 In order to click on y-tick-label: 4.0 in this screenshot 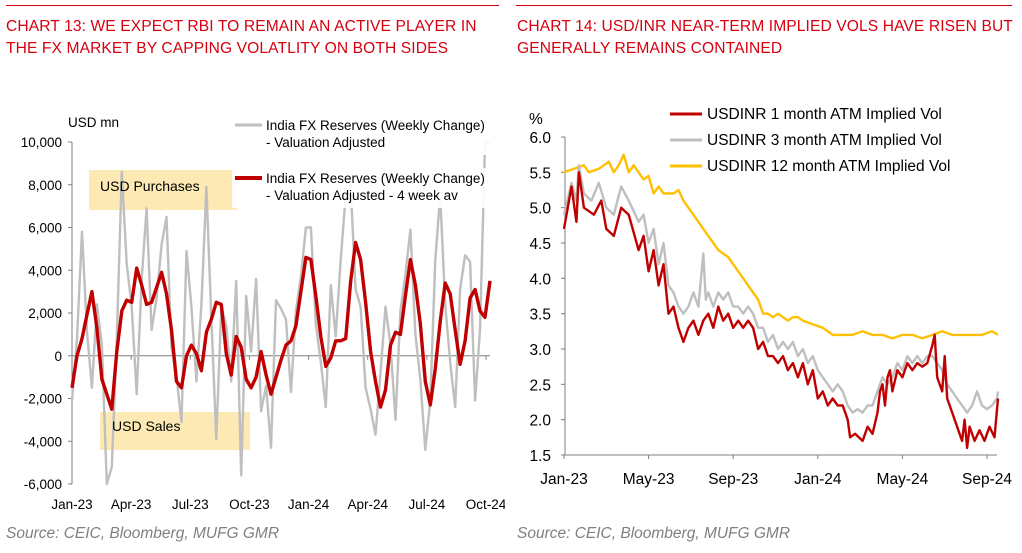, I will do `click(540, 279)`.